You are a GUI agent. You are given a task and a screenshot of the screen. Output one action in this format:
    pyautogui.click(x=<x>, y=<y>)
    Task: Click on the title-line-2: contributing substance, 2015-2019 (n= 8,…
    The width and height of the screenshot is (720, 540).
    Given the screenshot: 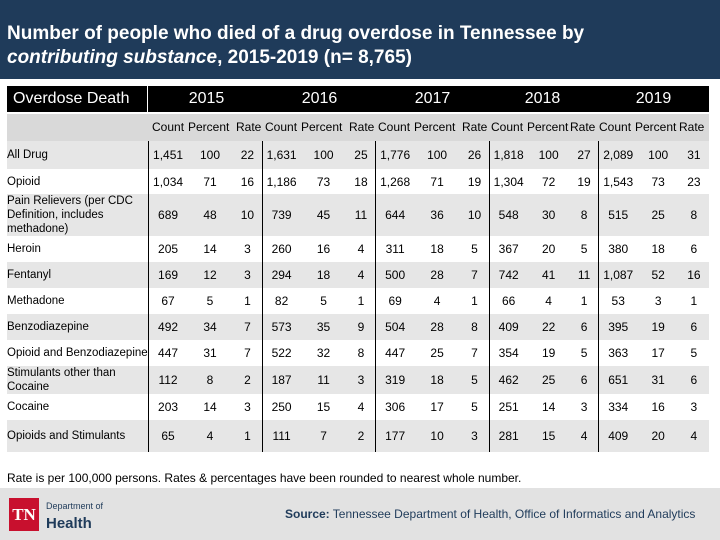 What is the action you would take?
    pyautogui.click(x=357, y=58)
    